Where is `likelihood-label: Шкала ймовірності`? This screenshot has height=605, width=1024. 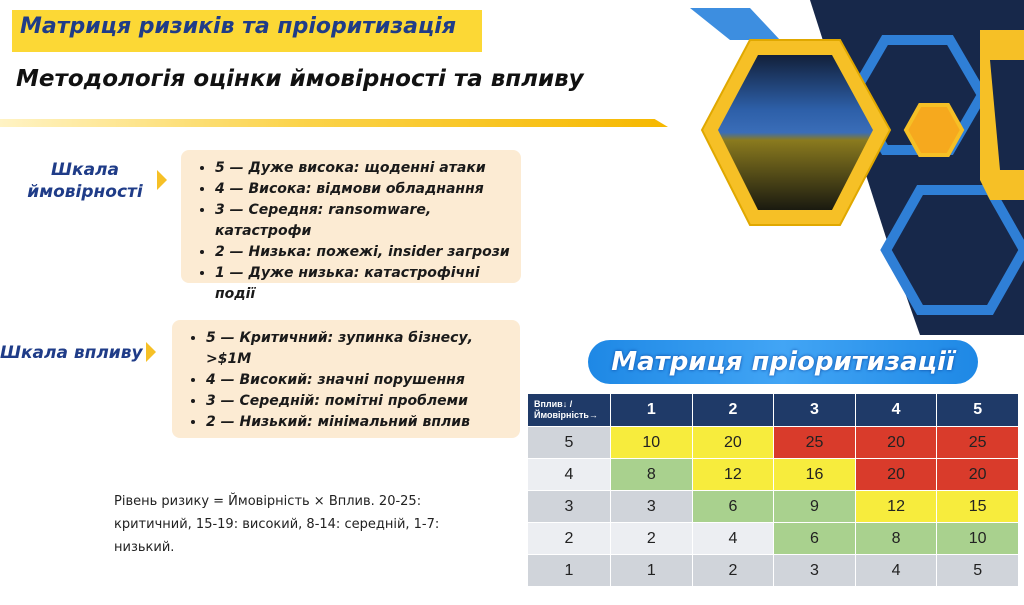 likelihood-label: Шкала ймовірності is located at coordinates (85, 181).